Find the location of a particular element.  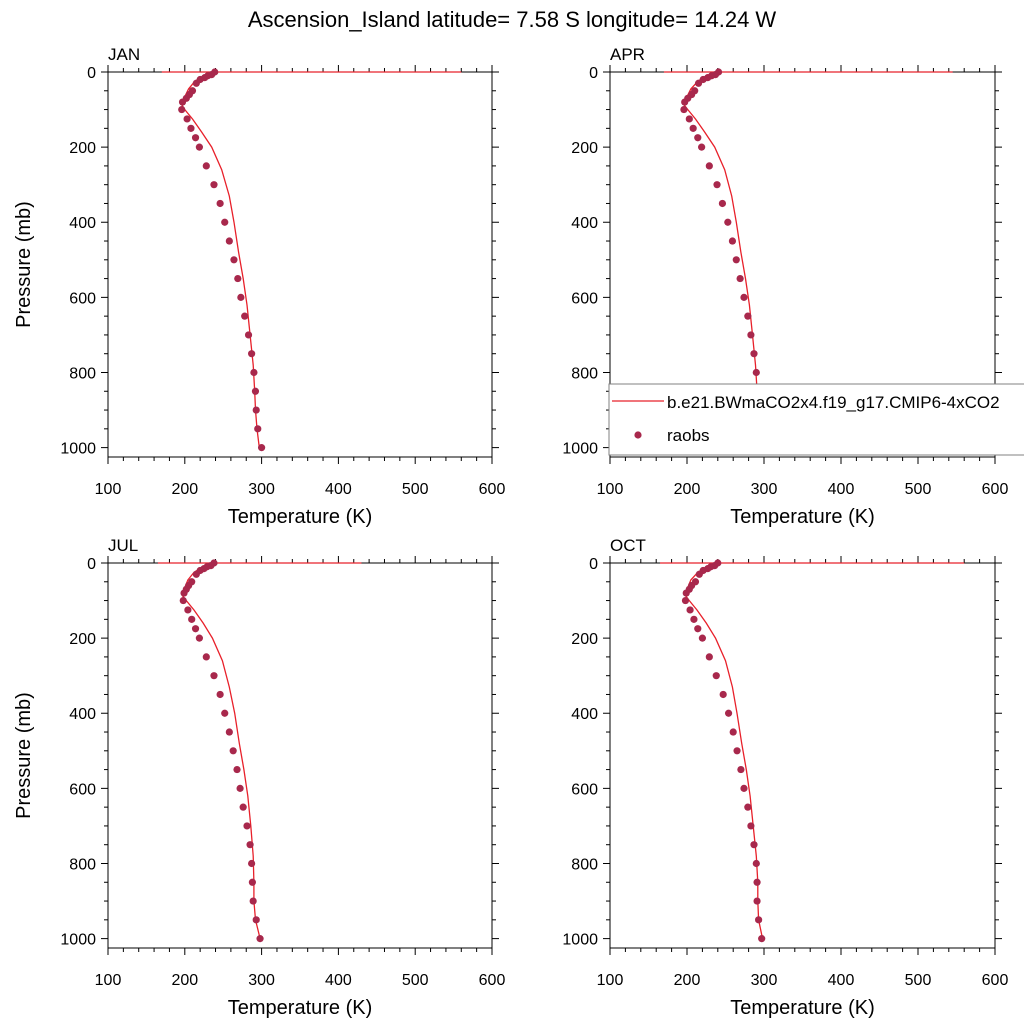

panel-title: JUL is located at coordinates (123, 545).